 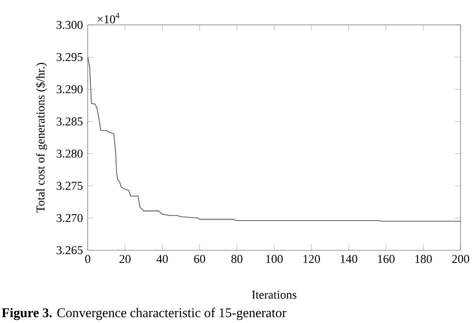 I want to click on x-tick-label: 20, so click(x=125, y=258).